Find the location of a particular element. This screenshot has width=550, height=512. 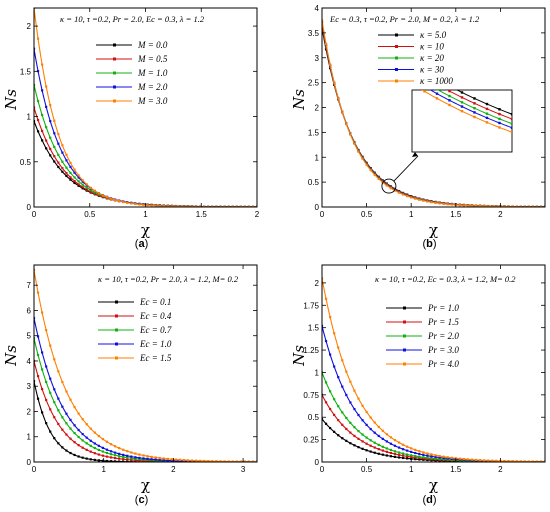

y-tick-label: 2.5 is located at coordinates (314, 83).